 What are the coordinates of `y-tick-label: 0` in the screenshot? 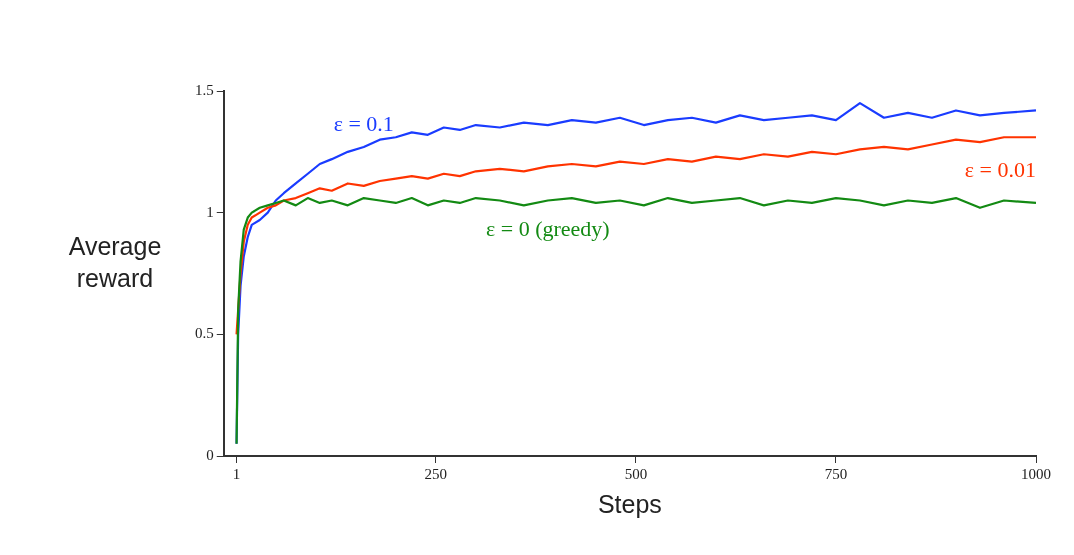 It's located at (210, 454).